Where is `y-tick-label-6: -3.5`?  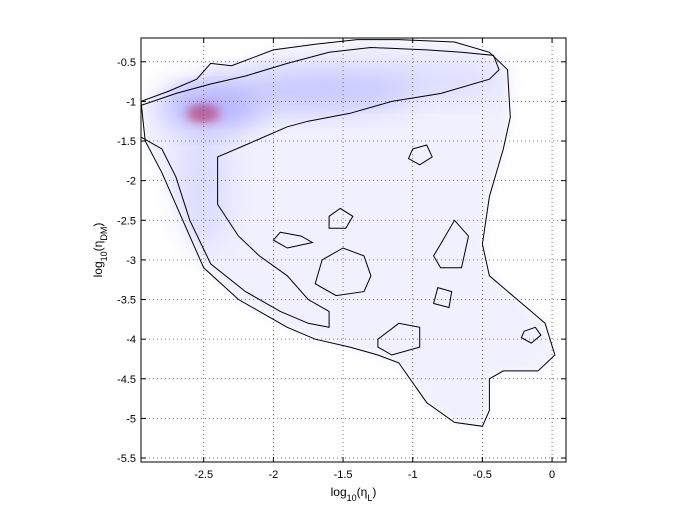
y-tick-label-6: -3.5 is located at coordinates (126, 301).